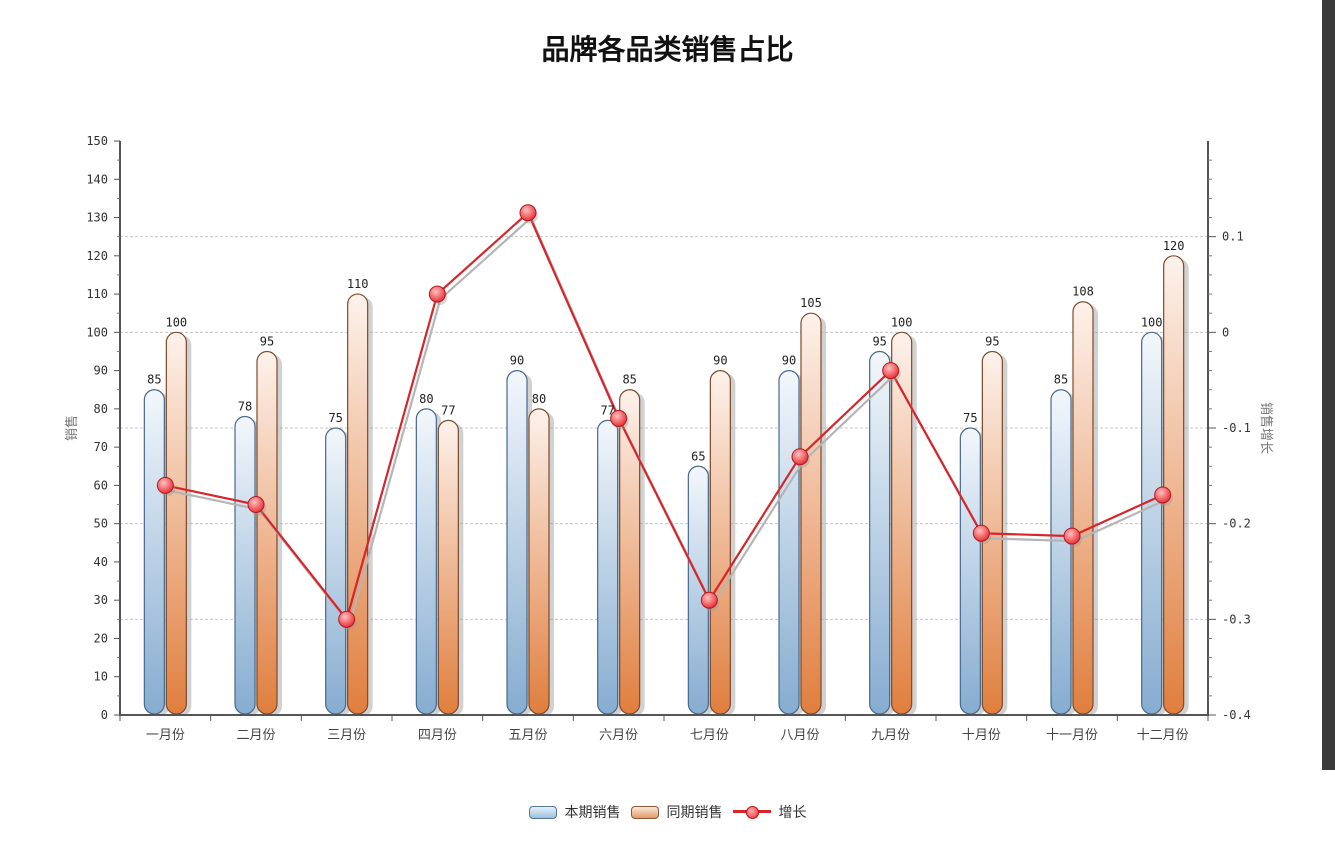 The height and width of the screenshot is (855, 1335). I want to click on x-tick-label: 十月份, so click(981, 735).